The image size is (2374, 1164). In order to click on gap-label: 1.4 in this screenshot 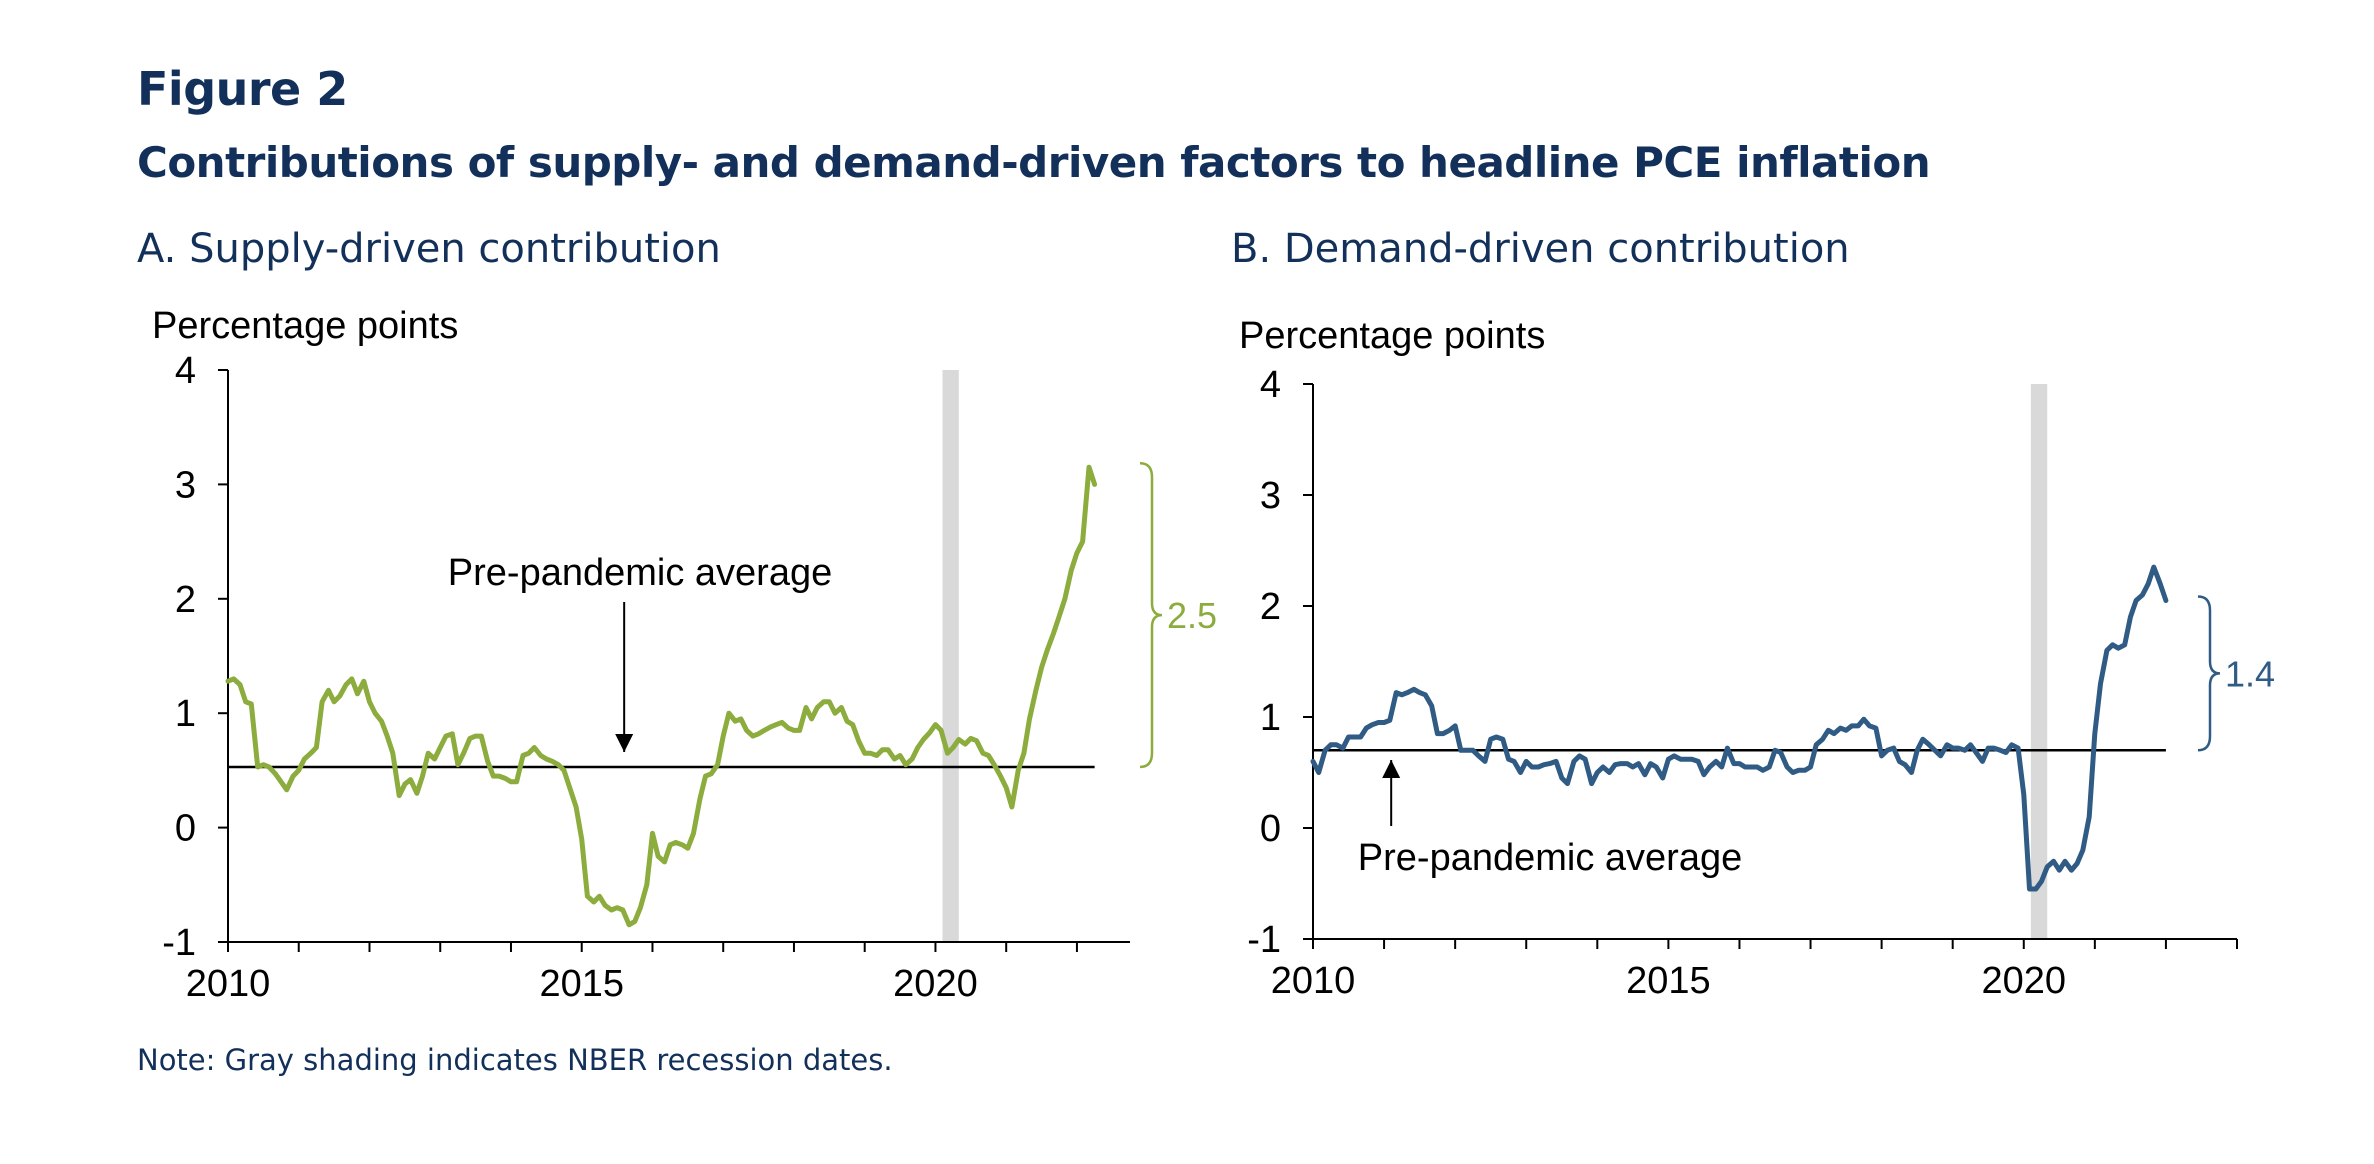, I will do `click(2250, 673)`.